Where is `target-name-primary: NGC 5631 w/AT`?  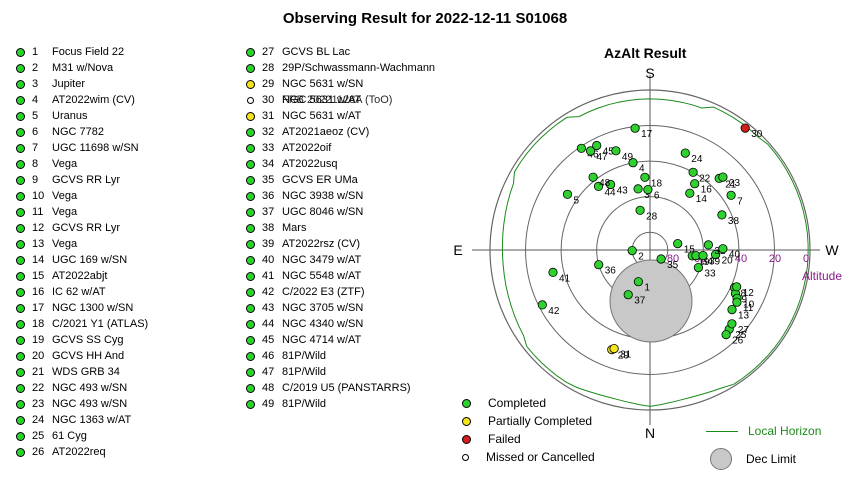
target-name-primary: NGC 5631 w/AT is located at coordinates (322, 100).